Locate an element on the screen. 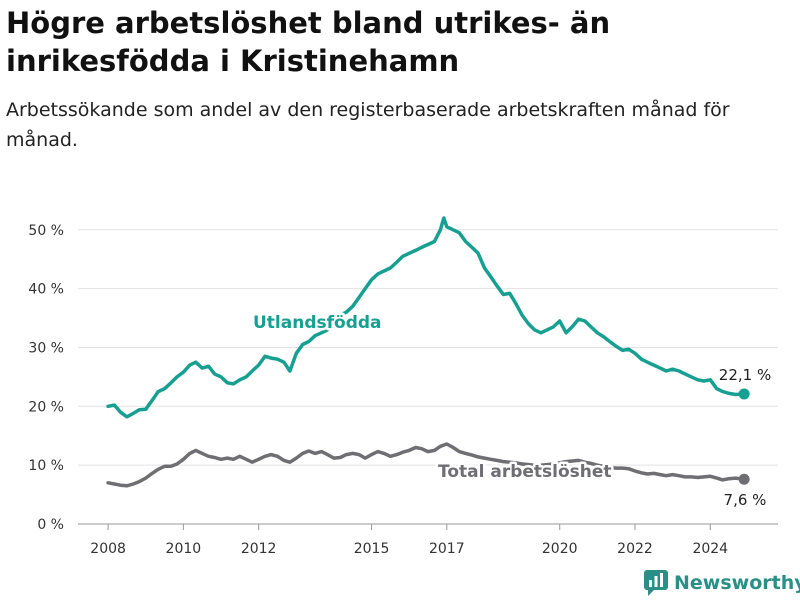 The width and height of the screenshot is (800, 600). brand-name: Newsworthy is located at coordinates (737, 583).